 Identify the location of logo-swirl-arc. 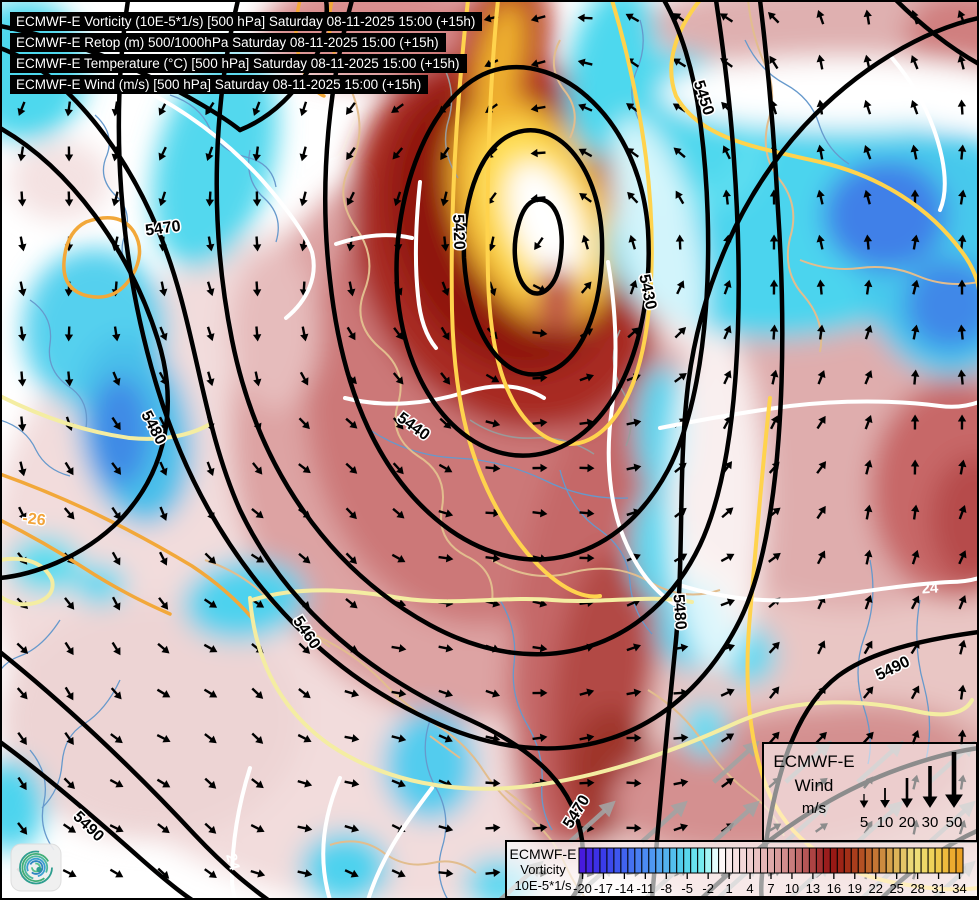
(36, 867).